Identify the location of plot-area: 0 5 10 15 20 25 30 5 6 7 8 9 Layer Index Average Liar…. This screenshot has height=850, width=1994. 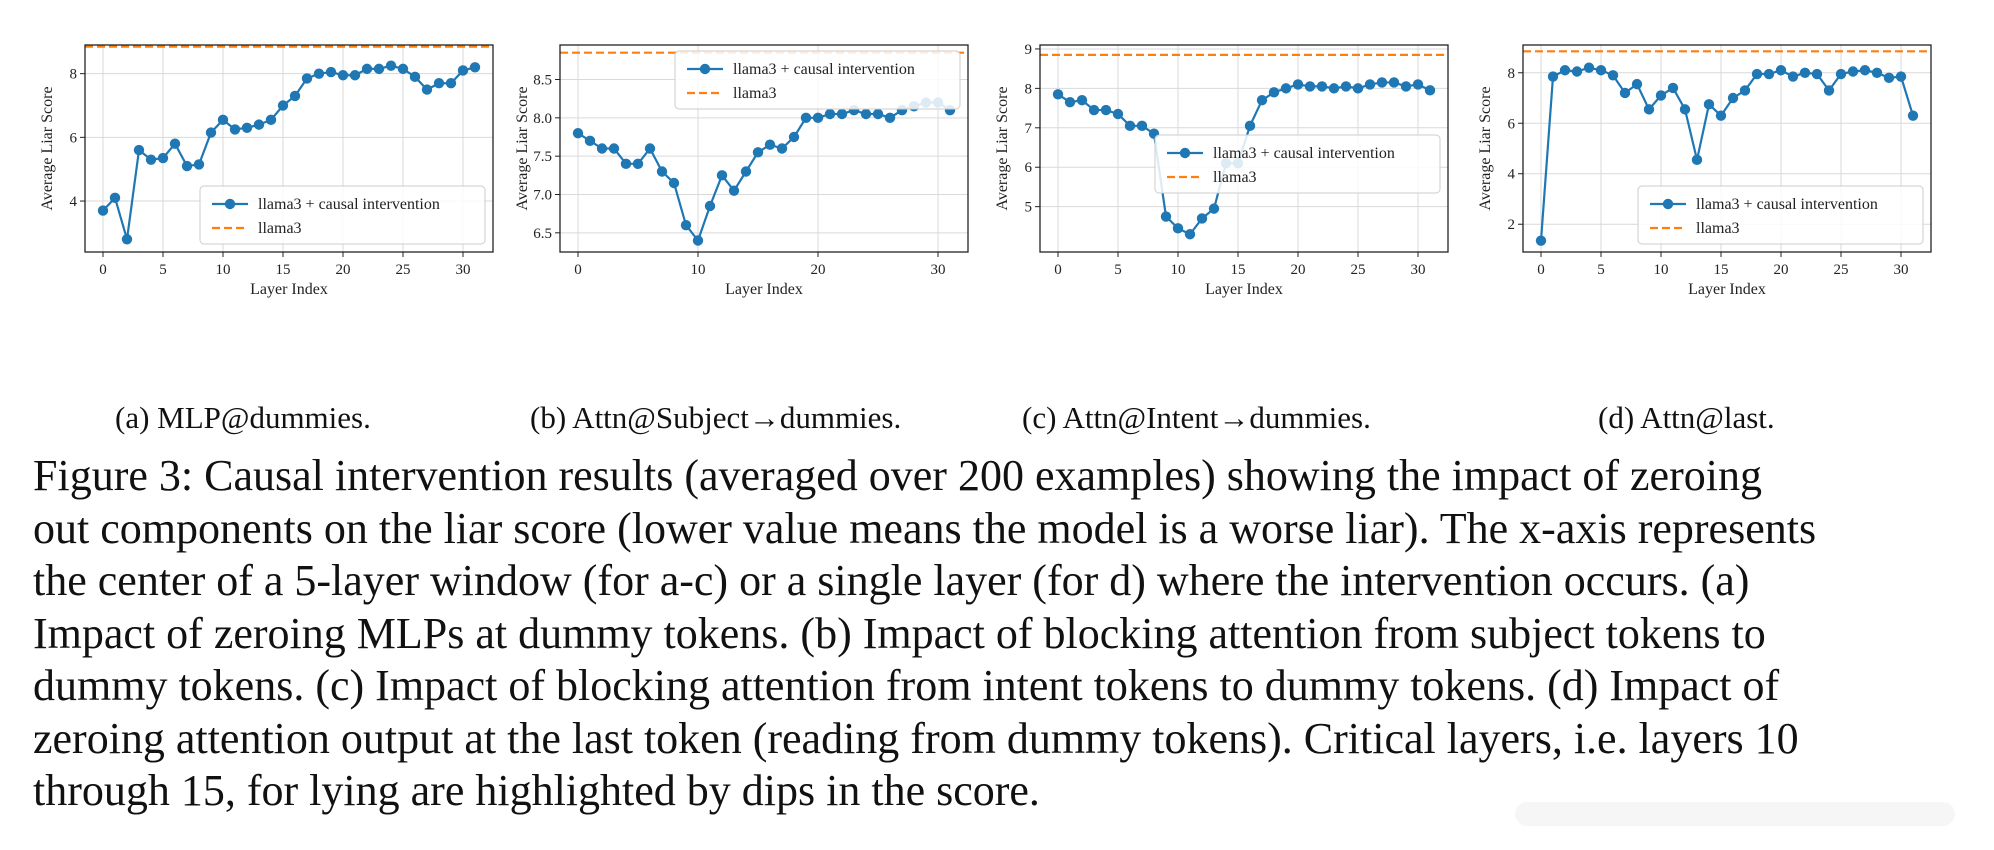
(1221, 170).